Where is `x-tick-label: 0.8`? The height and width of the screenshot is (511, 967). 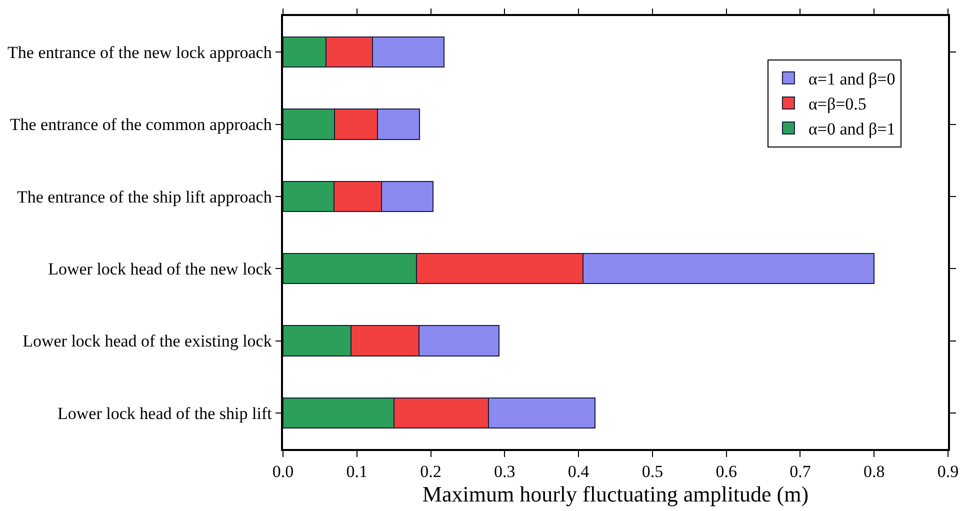
x-tick-label: 0.8 is located at coordinates (874, 472).